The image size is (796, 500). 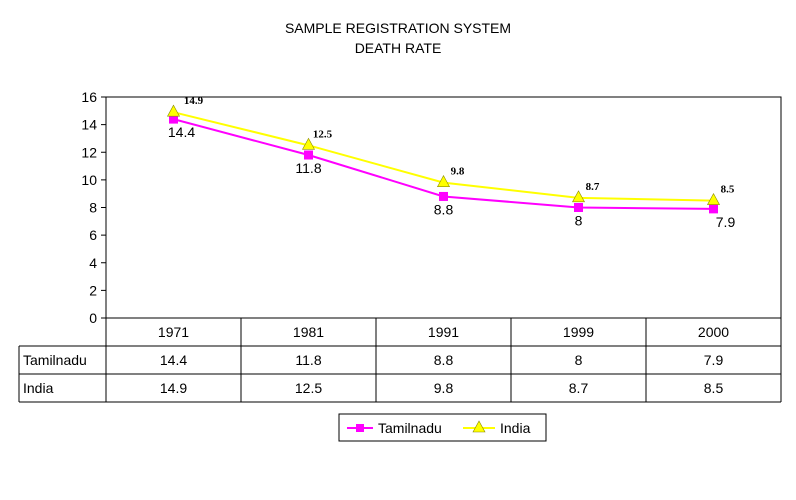 I want to click on table-cell: 11.8, so click(x=308, y=360).